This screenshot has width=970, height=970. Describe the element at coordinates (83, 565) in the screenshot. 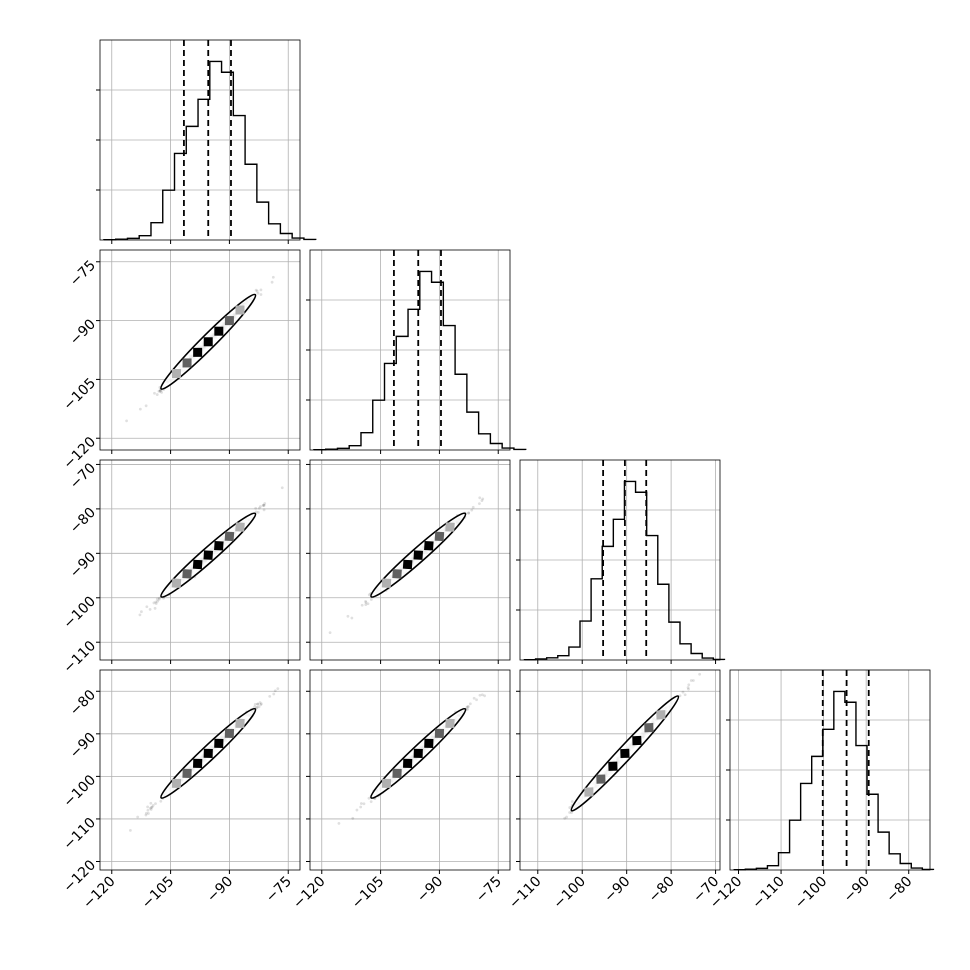

I see `y-tick-label: −90` at that location.